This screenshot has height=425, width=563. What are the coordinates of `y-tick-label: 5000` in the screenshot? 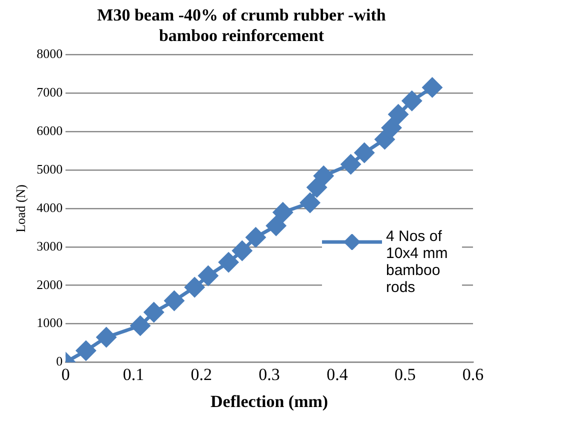 It's located at (49, 168).